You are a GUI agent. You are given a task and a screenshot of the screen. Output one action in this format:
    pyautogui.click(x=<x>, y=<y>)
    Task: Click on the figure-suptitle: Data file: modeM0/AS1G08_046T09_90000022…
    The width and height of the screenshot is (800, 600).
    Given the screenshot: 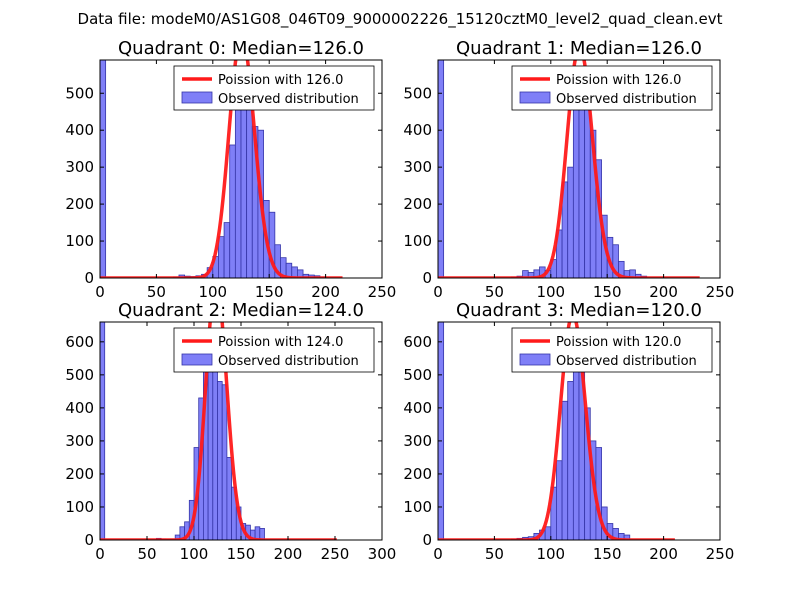 What is the action you would take?
    pyautogui.click(x=400, y=19)
    